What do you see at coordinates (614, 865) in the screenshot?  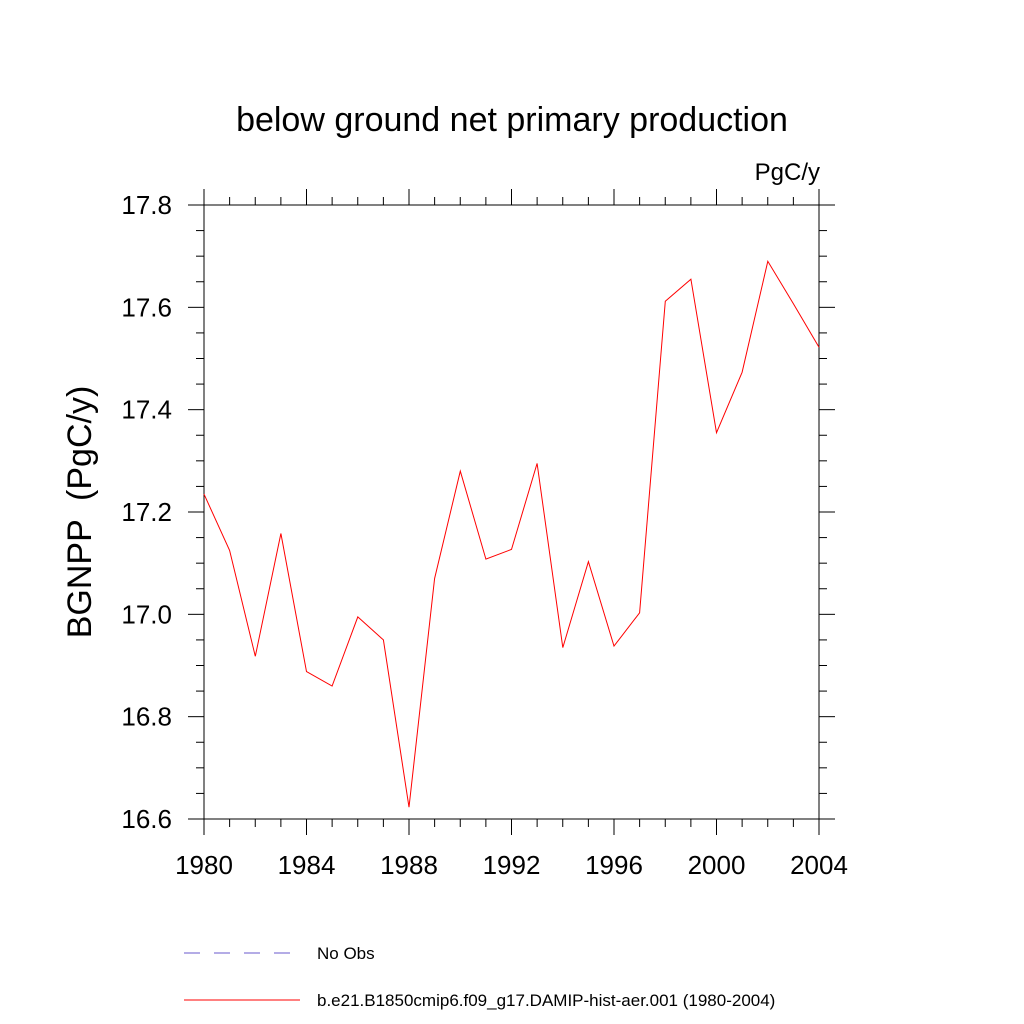 I see `x-tick-label: 1996` at bounding box center [614, 865].